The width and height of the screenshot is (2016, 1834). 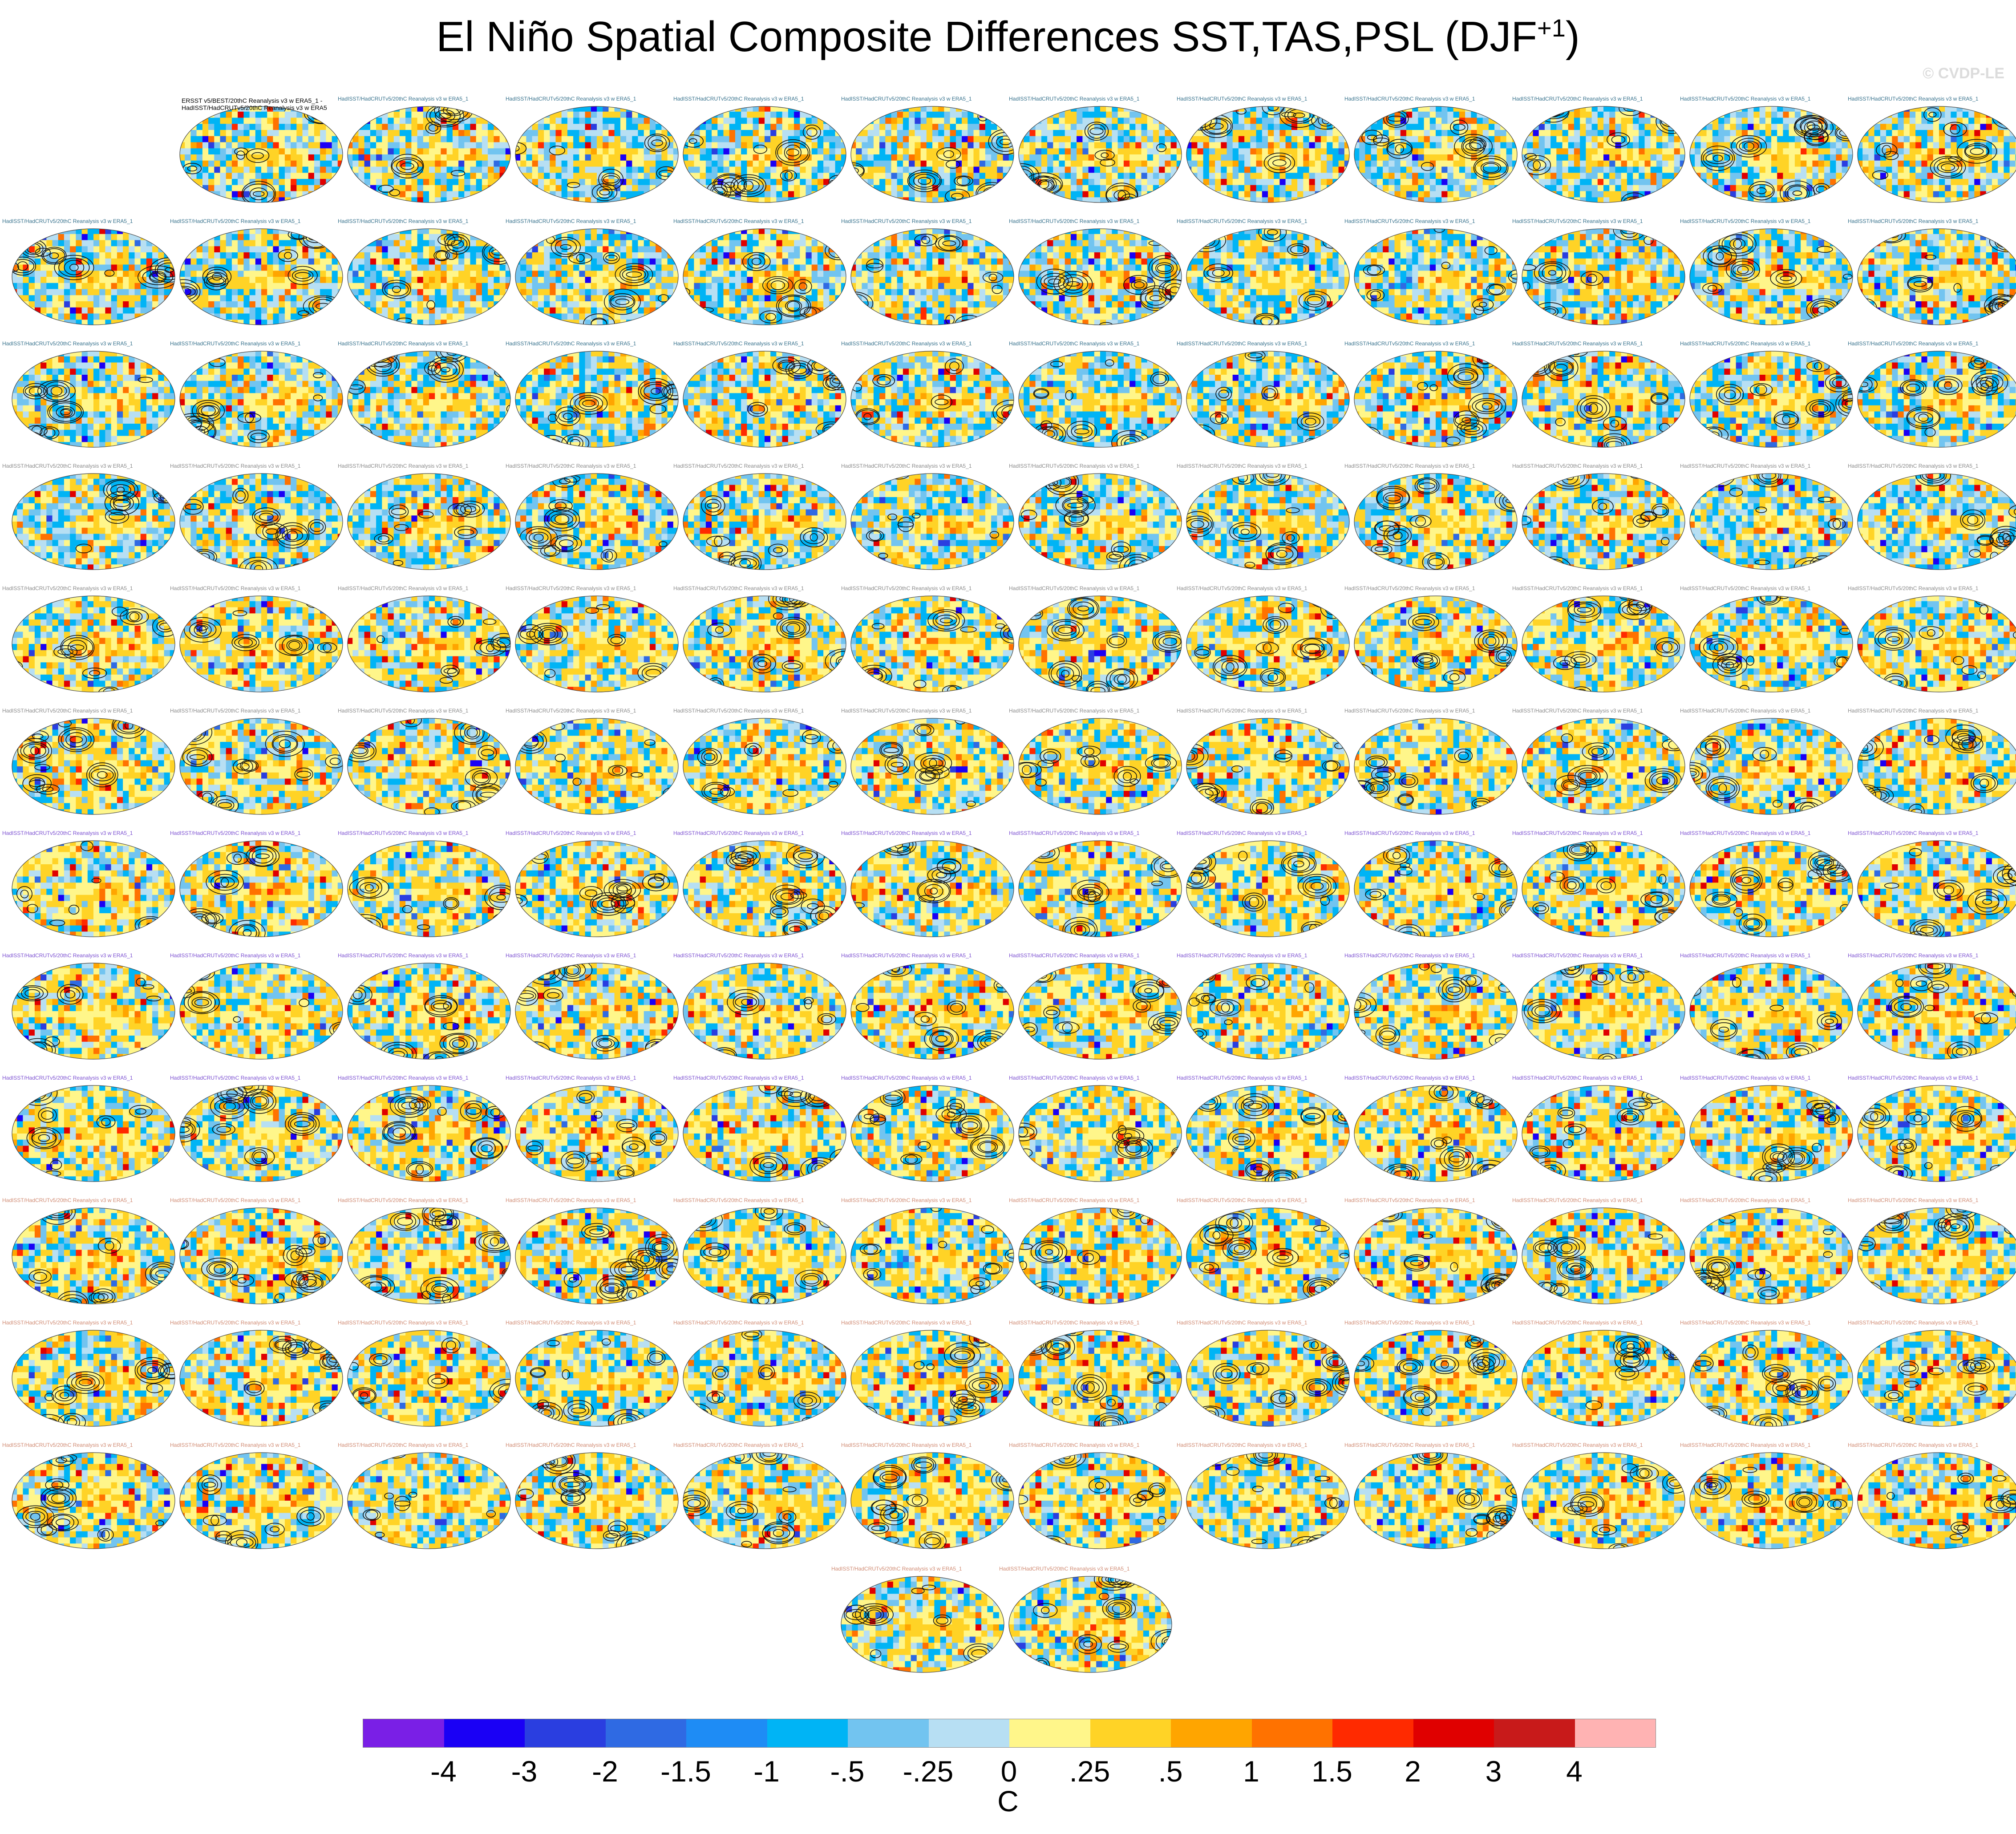 What do you see at coordinates (261, 154) in the screenshot?
I see `map-panel` at bounding box center [261, 154].